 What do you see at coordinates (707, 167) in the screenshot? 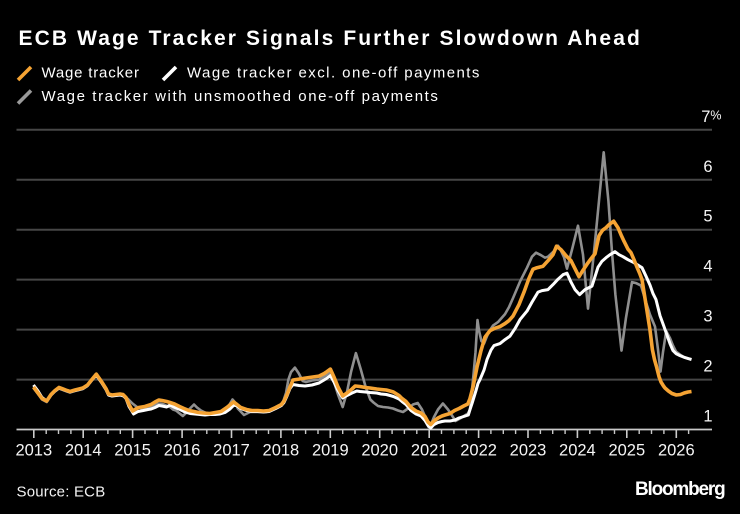
I see `svg-text: 6` at bounding box center [707, 167].